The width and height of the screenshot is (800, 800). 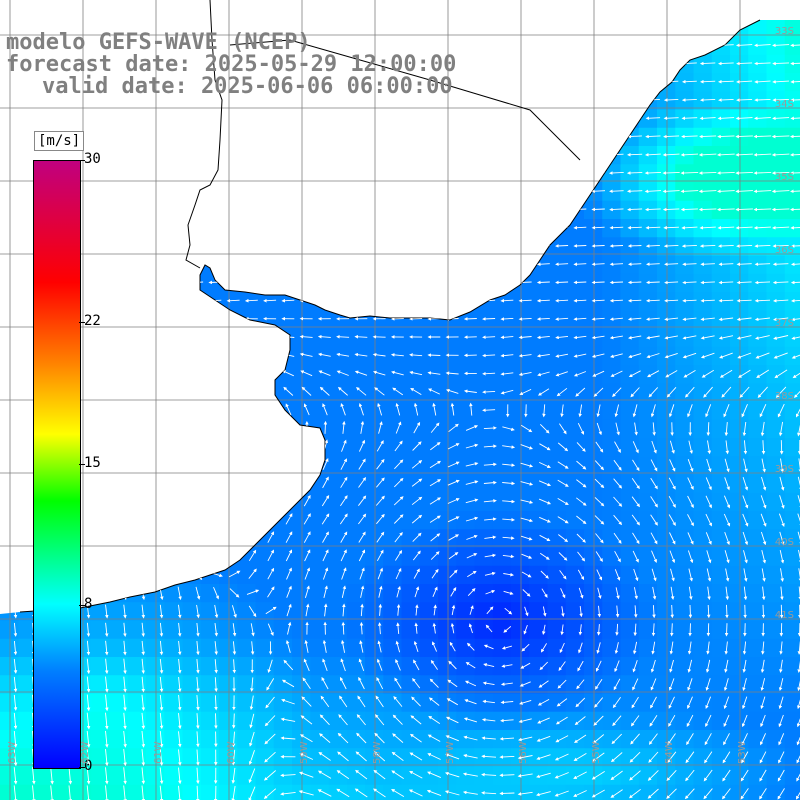 What do you see at coordinates (231, 752) in the screenshot?
I see `longitude-label: 60W` at bounding box center [231, 752].